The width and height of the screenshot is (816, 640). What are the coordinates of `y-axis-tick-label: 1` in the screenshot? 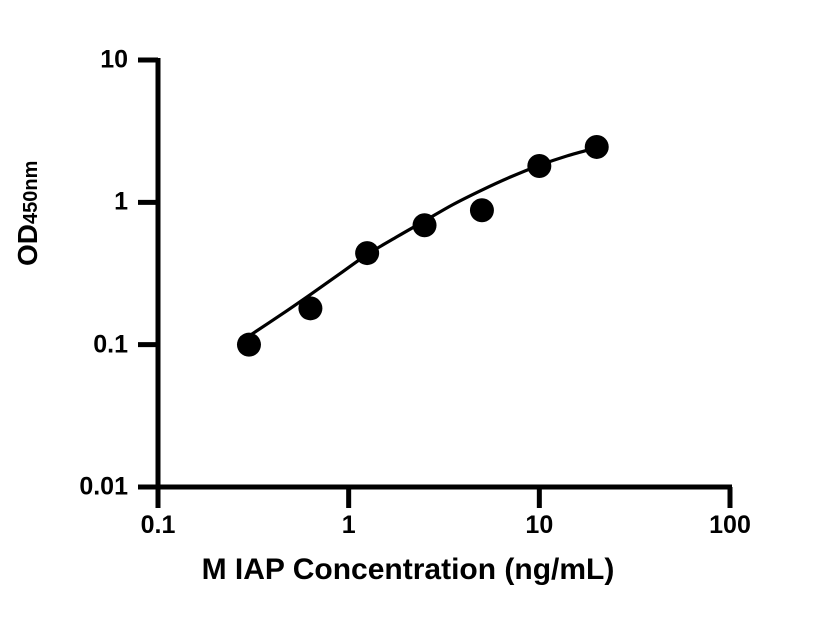 It's located at (121, 201).